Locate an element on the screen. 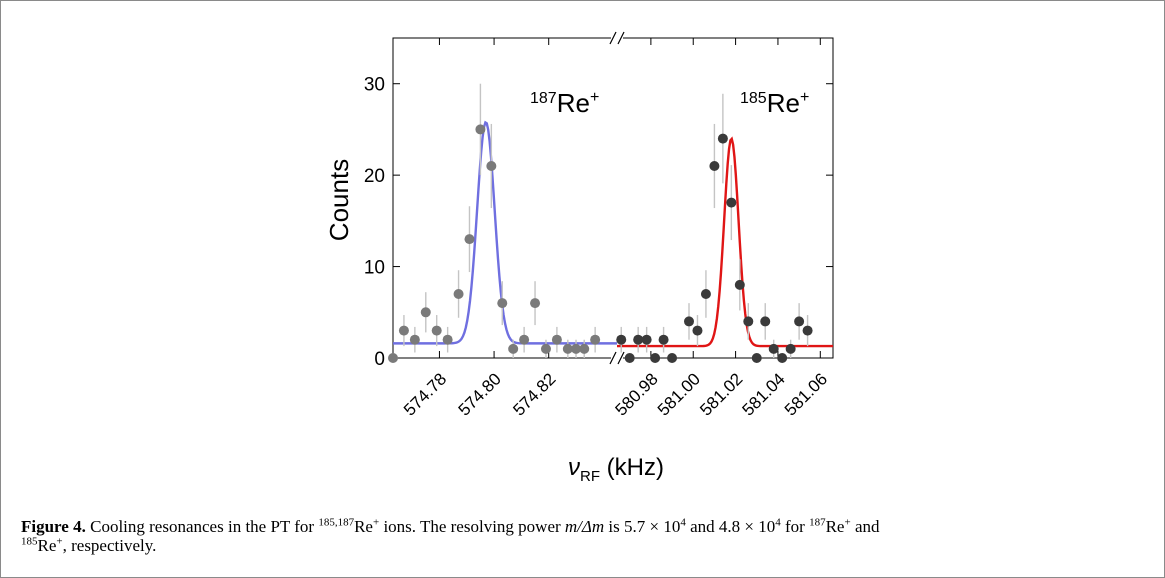  x-tick-label: 574.82 is located at coordinates (534, 394).